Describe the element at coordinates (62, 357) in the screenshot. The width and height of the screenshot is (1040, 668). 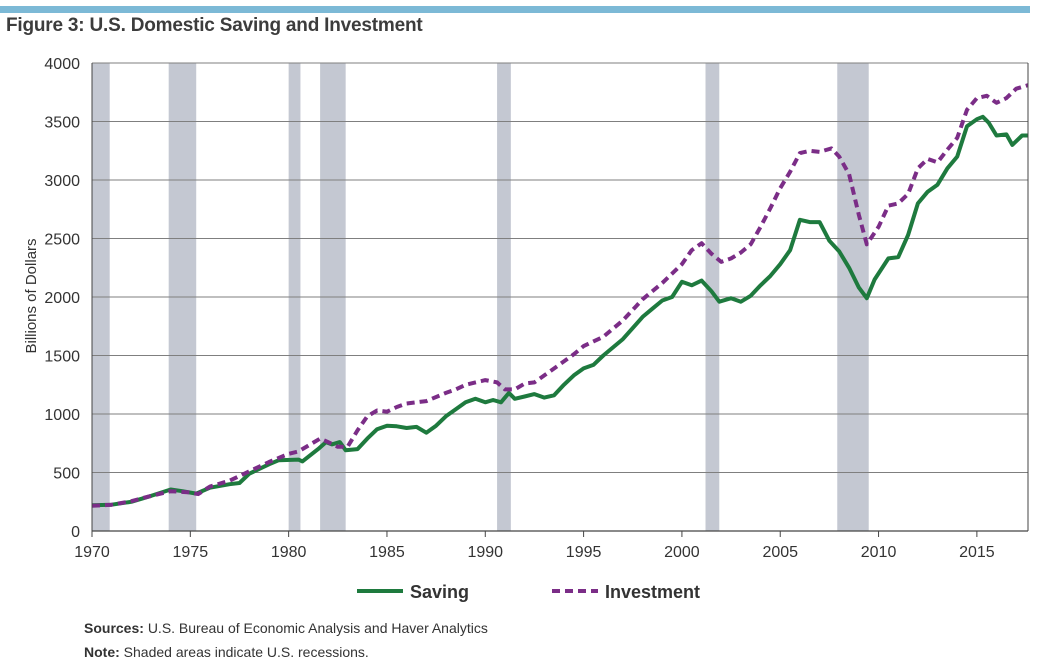
I see `y-tick-label: 1500` at that location.